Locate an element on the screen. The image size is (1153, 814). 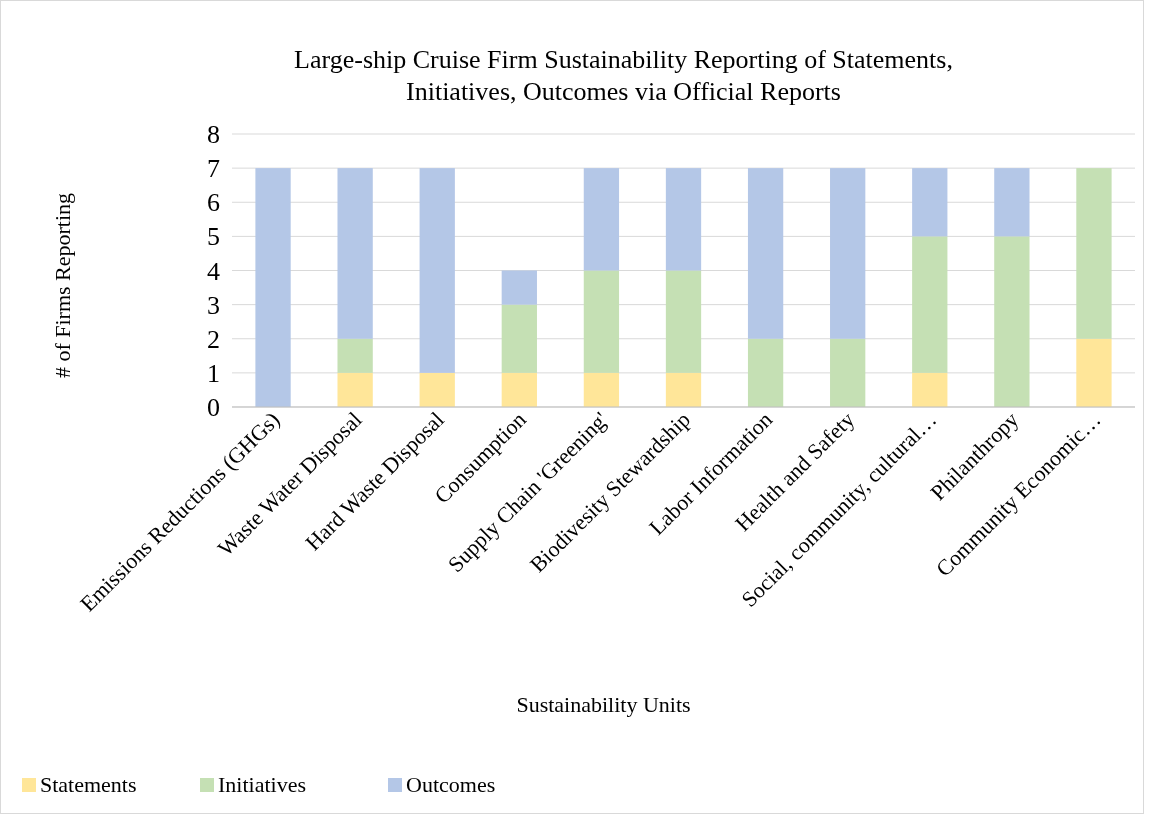
y-tick-label: 5 is located at coordinates (213, 237).